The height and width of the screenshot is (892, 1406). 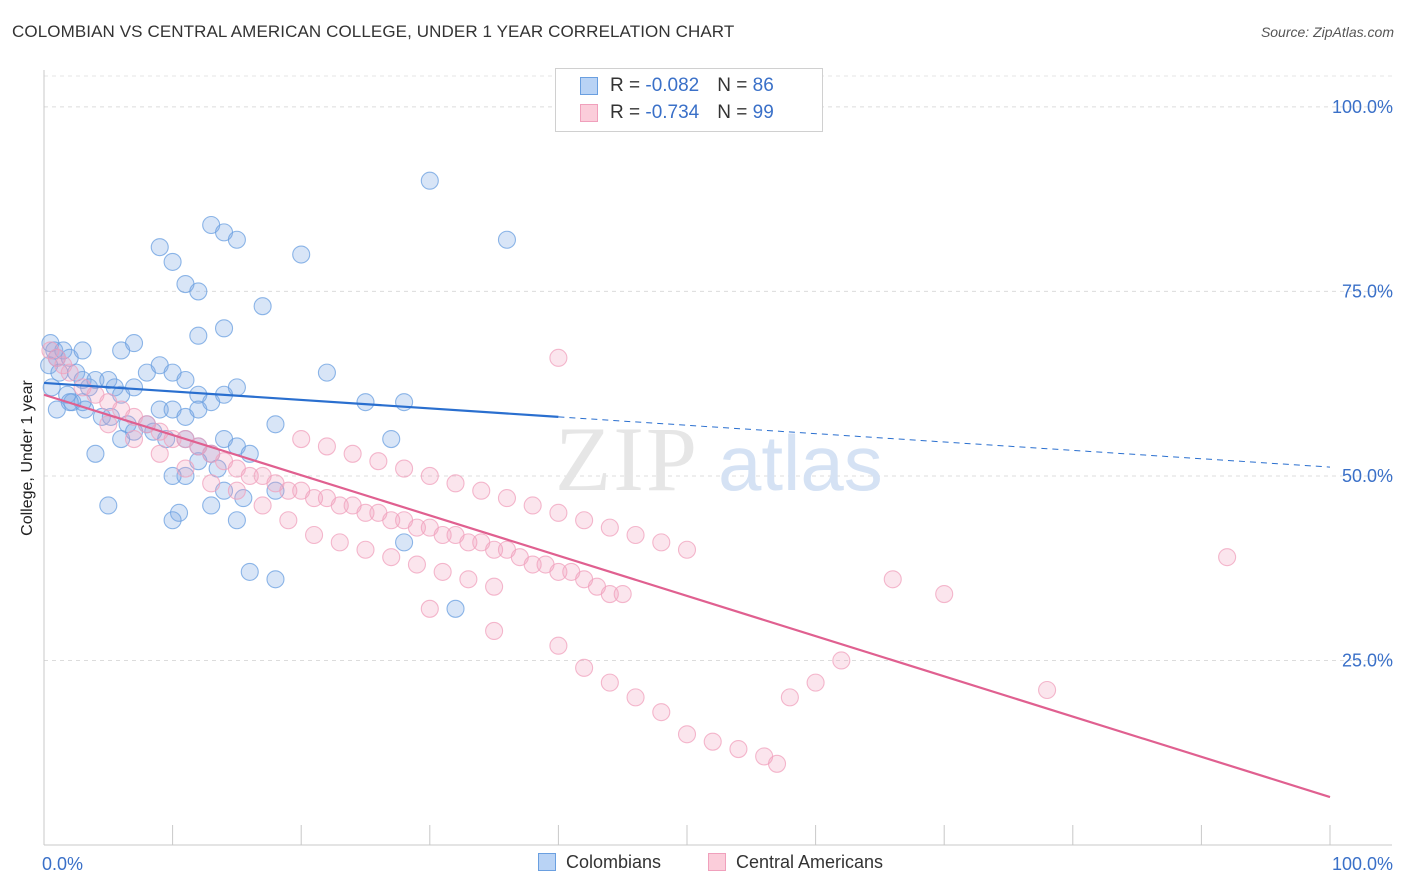 What do you see at coordinates (1362, 864) in the screenshot?
I see `x-tick-label: 100.0%` at bounding box center [1362, 864].